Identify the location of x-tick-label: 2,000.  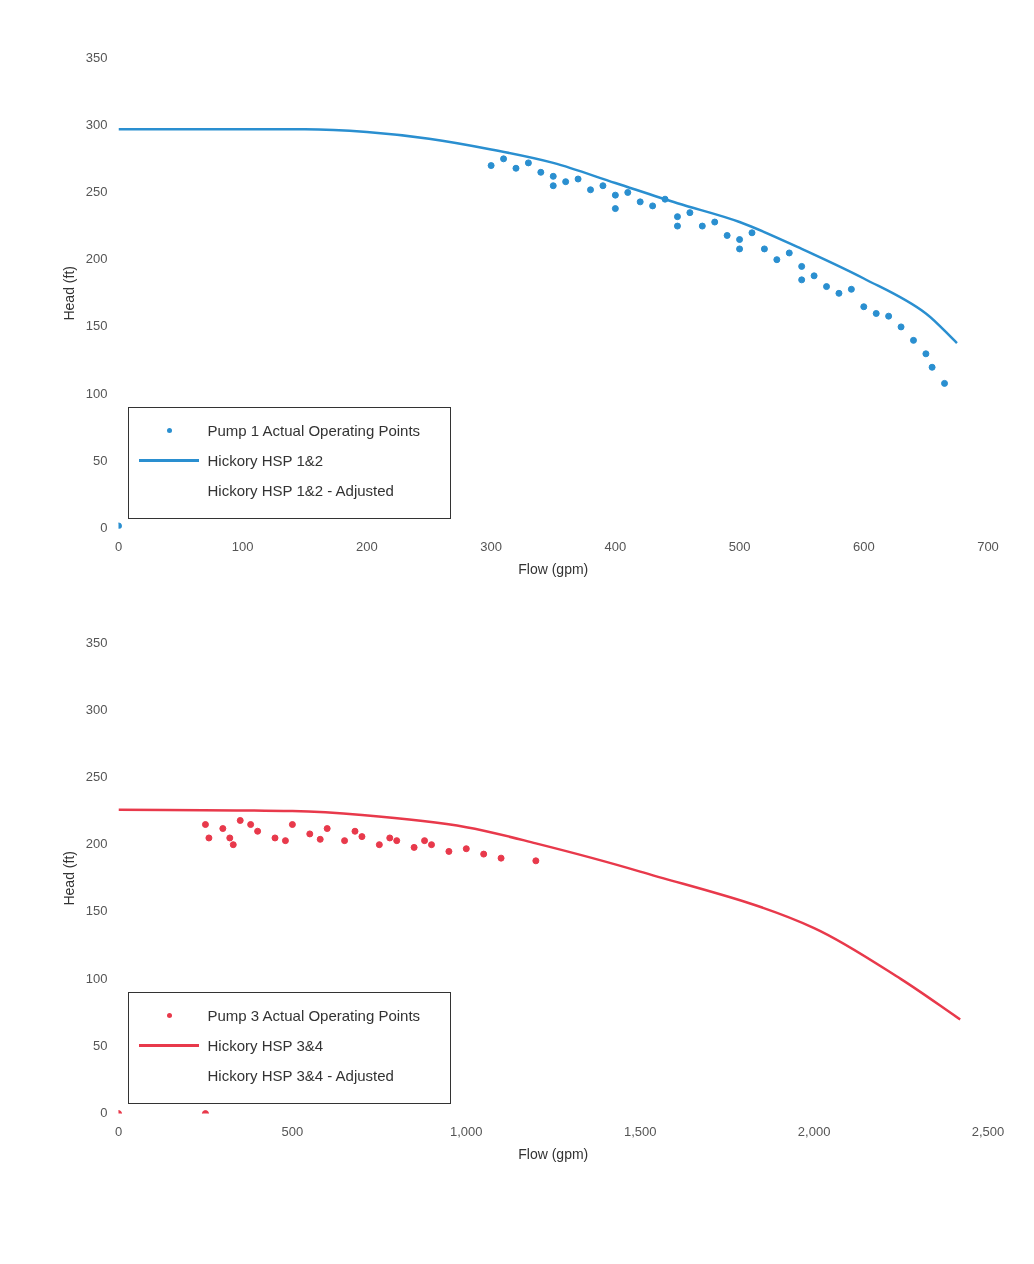
(814, 1131).